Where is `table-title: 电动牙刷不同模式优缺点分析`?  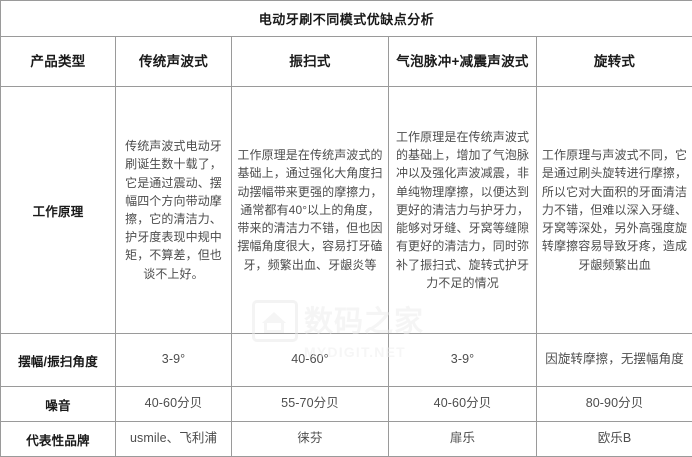 table-title: 电动牙刷不同模式优缺点分析 is located at coordinates (346, 19).